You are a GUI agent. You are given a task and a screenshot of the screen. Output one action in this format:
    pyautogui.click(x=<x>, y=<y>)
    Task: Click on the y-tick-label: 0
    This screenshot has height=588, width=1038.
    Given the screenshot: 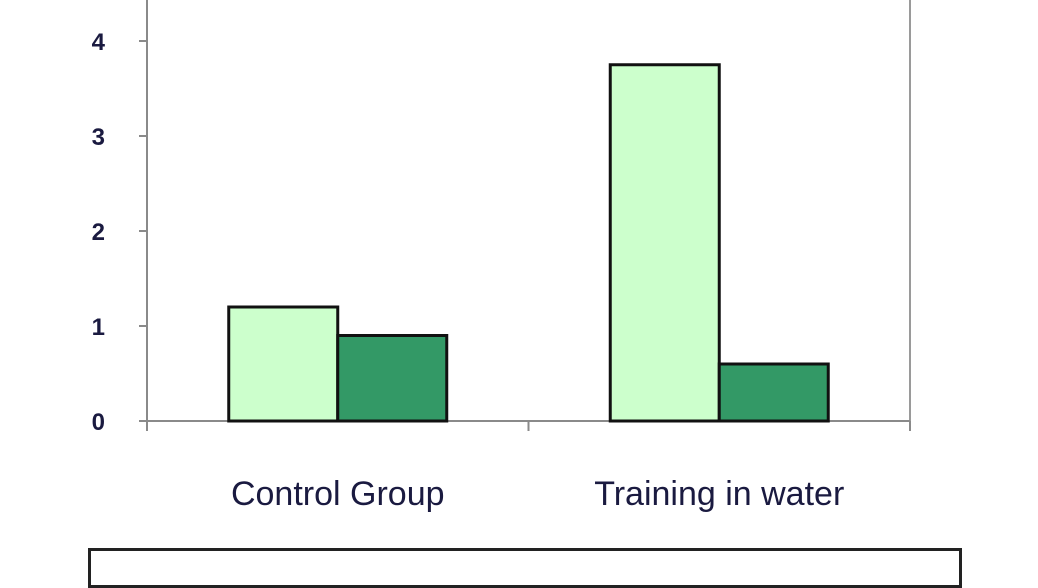 What is the action you would take?
    pyautogui.click(x=98, y=422)
    